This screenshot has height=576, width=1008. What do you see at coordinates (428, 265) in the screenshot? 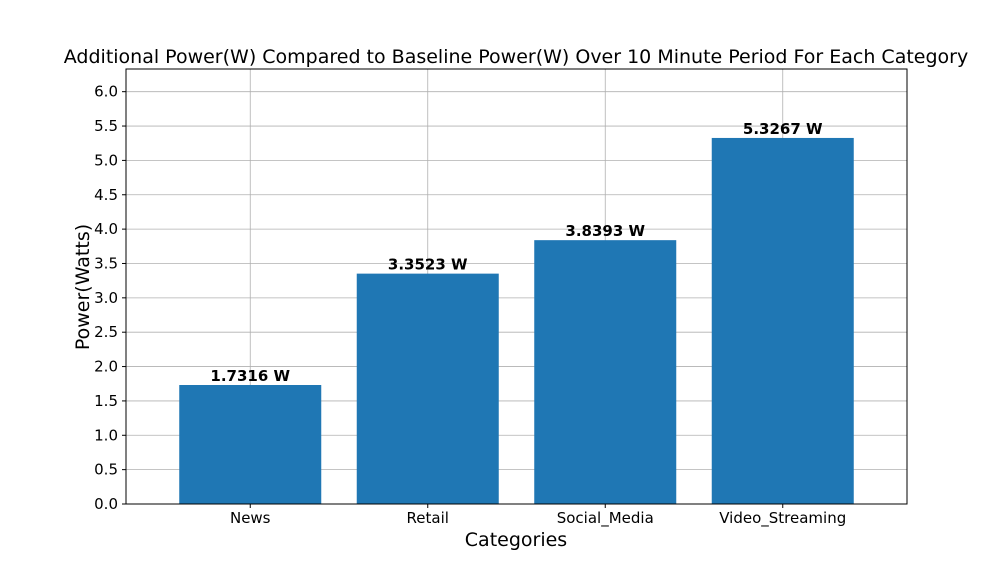
I see `data-label: 3.3523 W` at bounding box center [428, 265].